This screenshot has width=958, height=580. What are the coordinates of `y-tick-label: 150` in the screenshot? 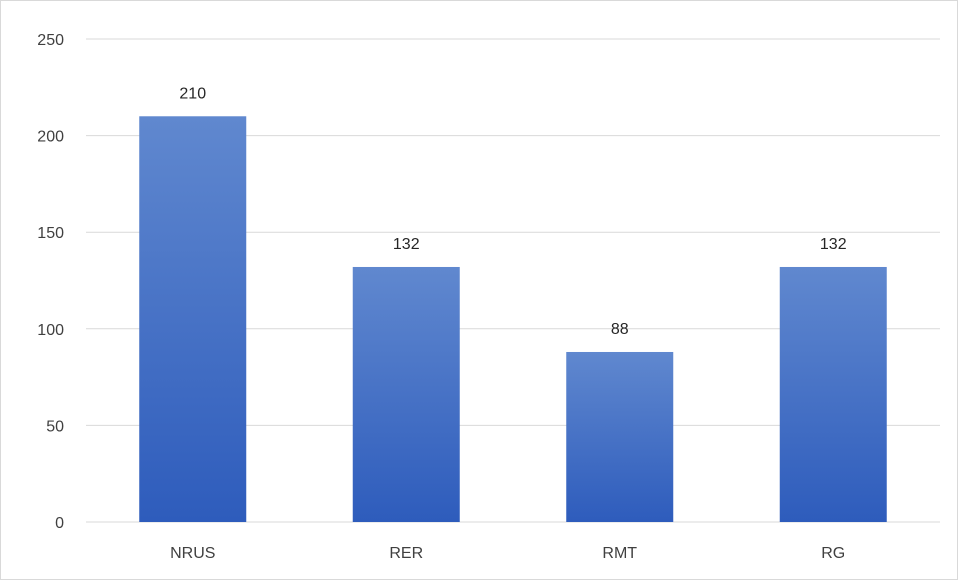 It's located at (50, 233).